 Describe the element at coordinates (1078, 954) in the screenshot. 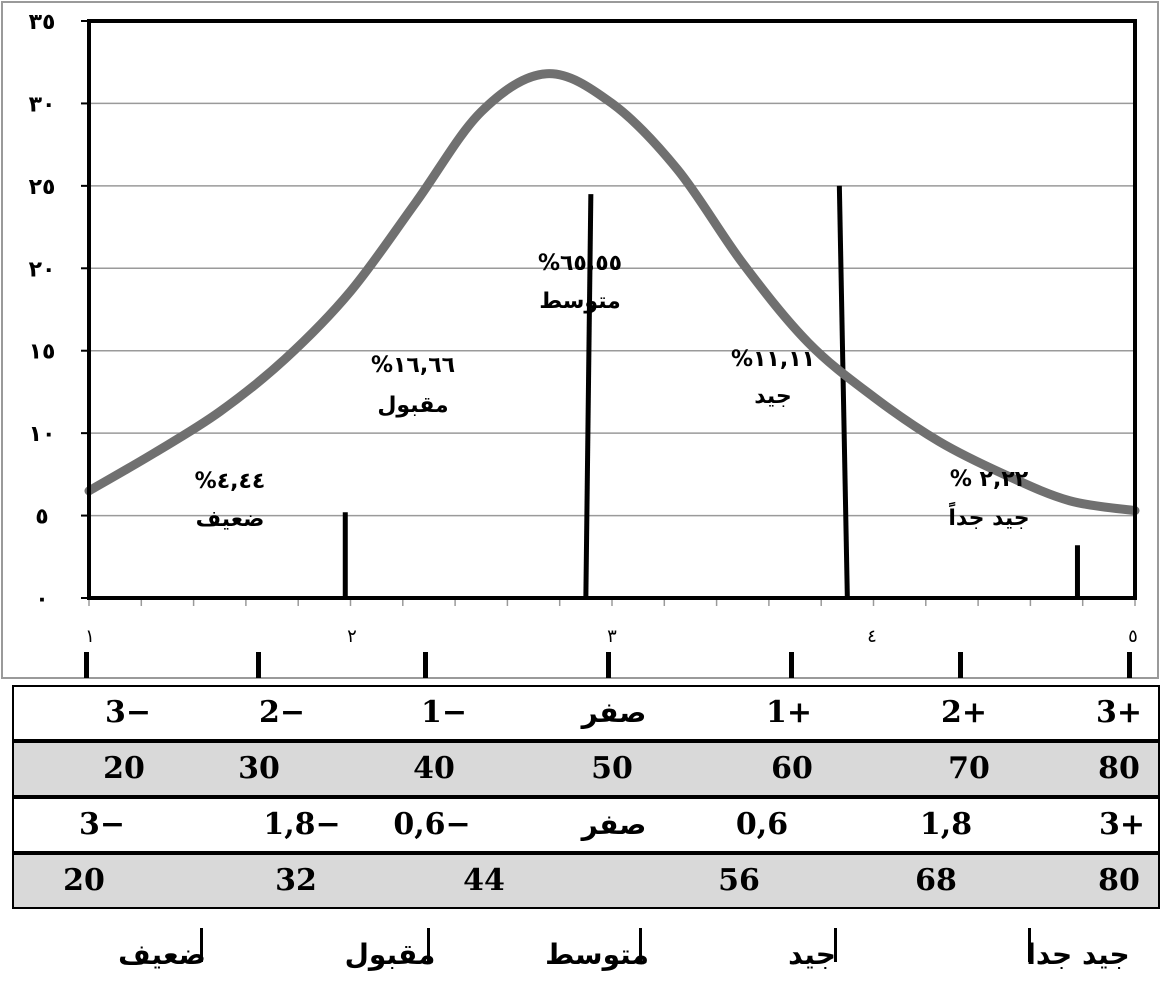

I see `grade-label: جيد جدا` at that location.